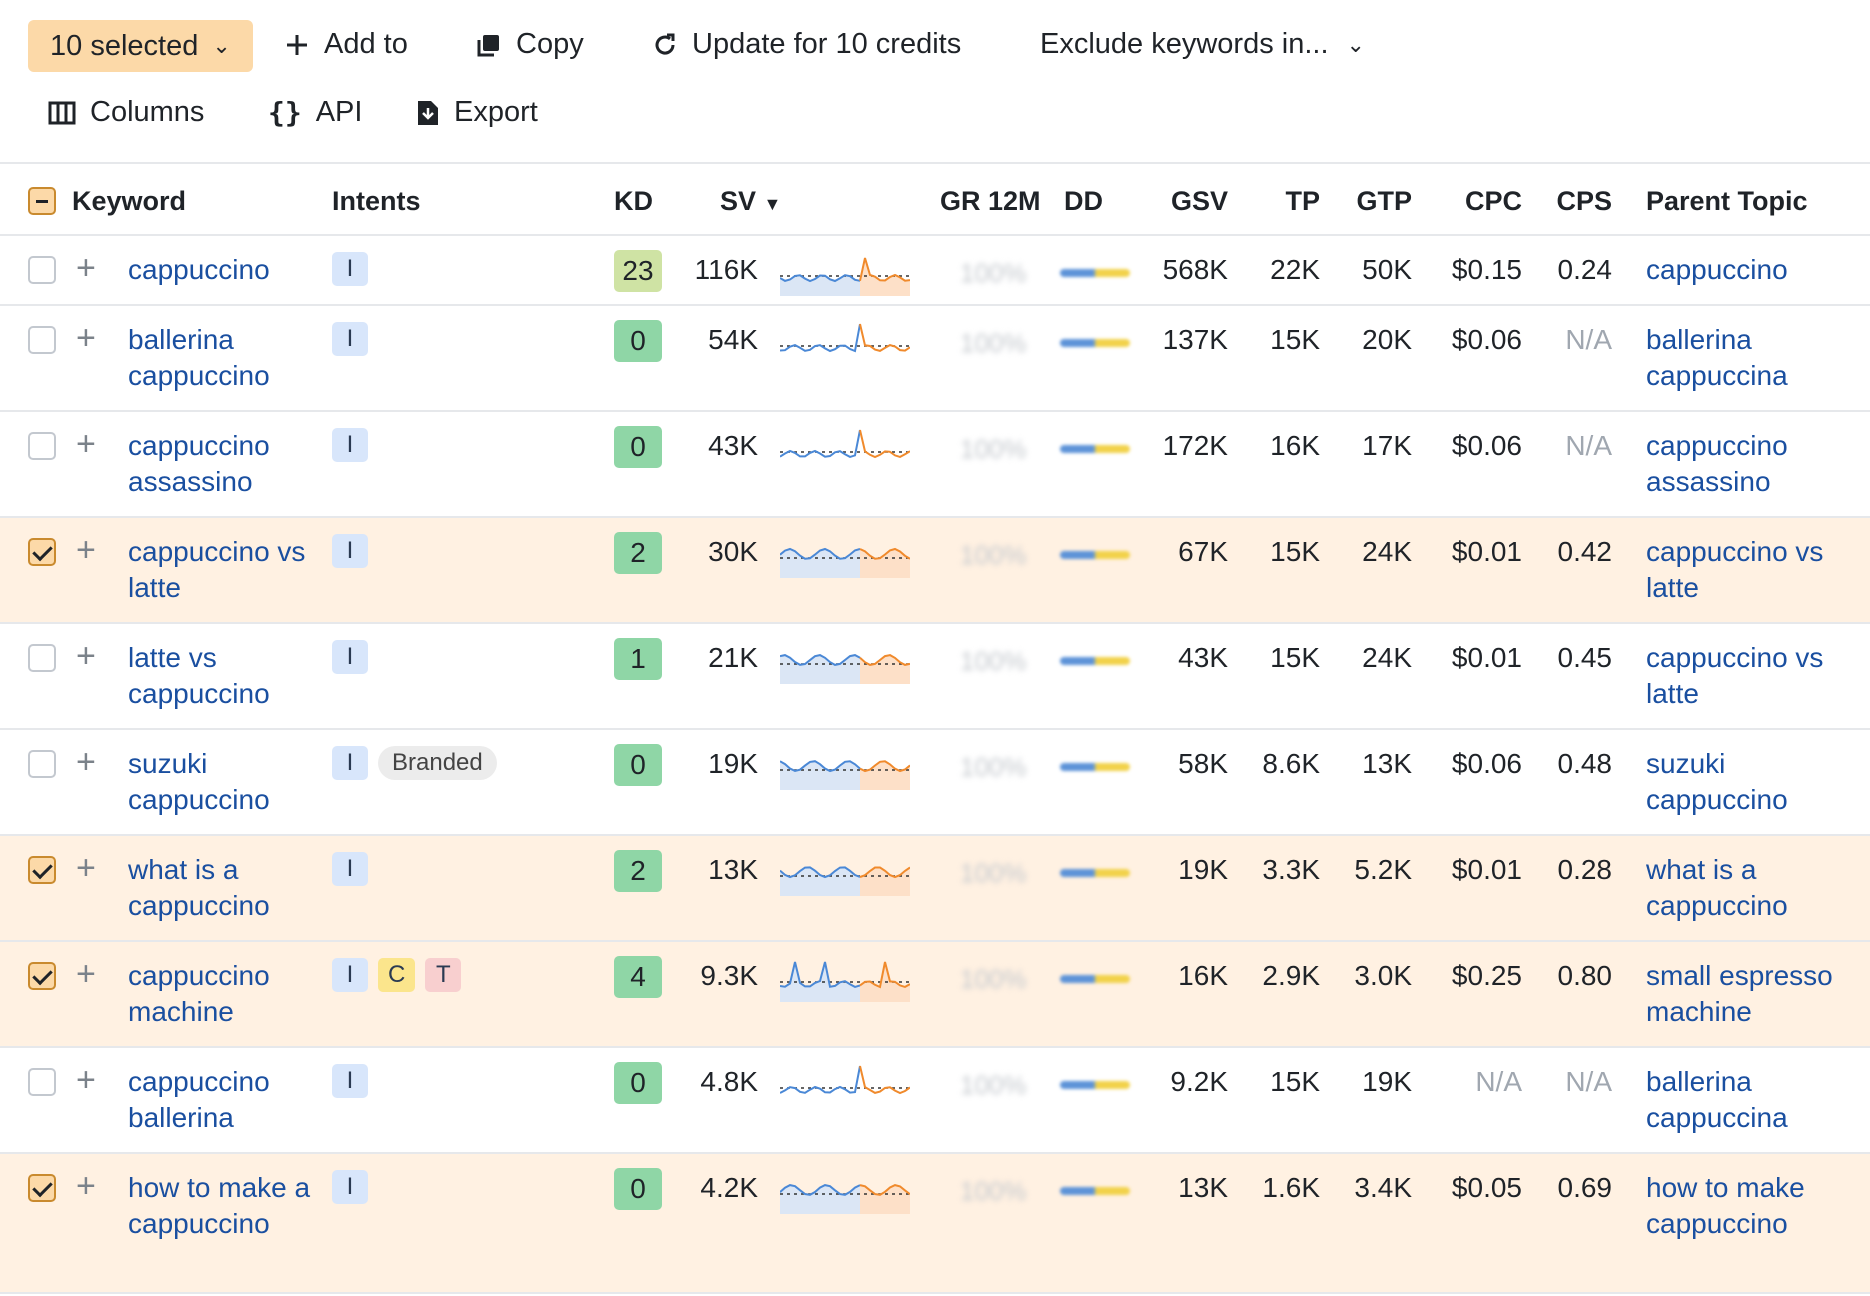  Describe the element at coordinates (1727, 201) in the screenshot. I see `header-parent-topic: Parent Topic` at that location.